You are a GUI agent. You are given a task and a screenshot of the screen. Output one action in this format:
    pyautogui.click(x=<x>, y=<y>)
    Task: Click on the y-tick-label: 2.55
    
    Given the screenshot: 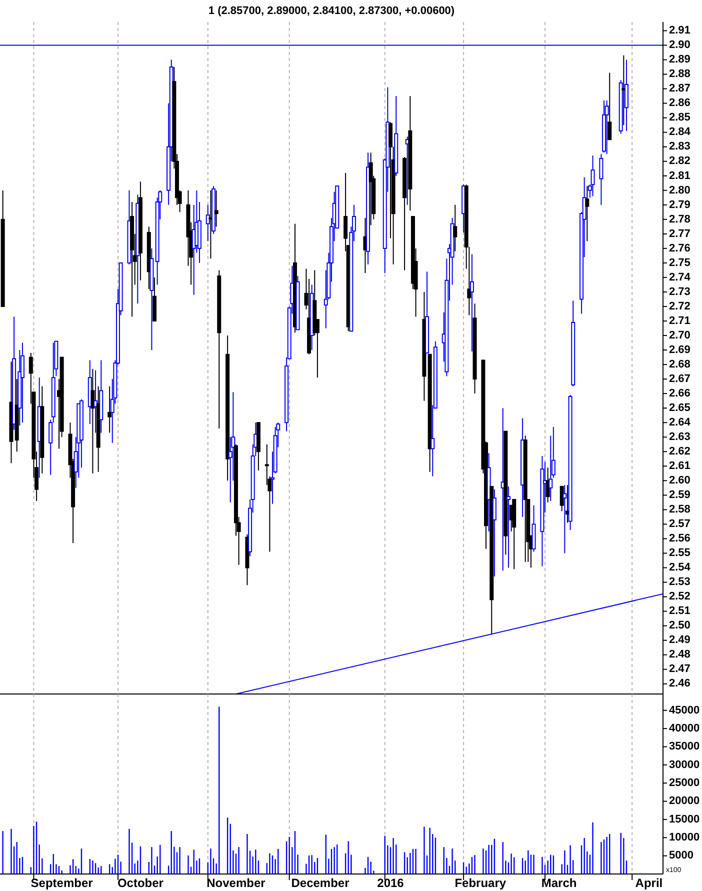 What is the action you would take?
    pyautogui.click(x=679, y=553)
    